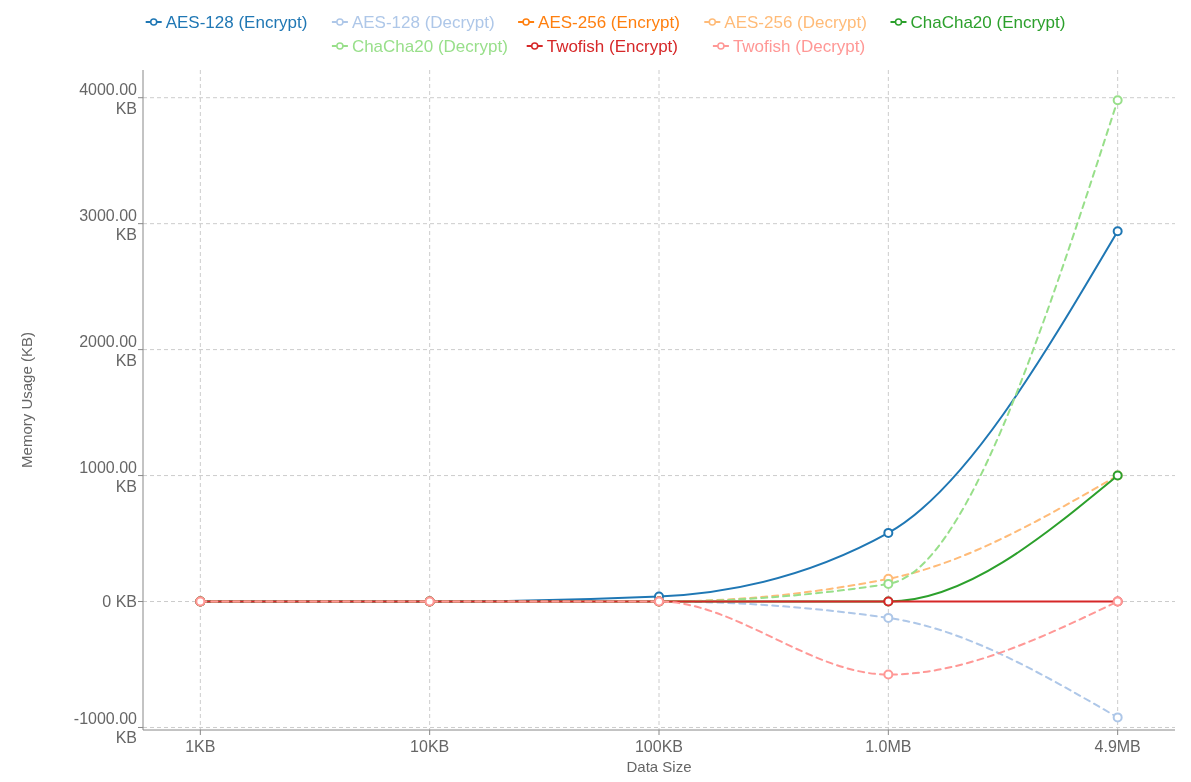 This screenshot has height=782, width=1191. What do you see at coordinates (108, 350) in the screenshot?
I see `y-tick-label: 2000.00 KB` at bounding box center [108, 350].